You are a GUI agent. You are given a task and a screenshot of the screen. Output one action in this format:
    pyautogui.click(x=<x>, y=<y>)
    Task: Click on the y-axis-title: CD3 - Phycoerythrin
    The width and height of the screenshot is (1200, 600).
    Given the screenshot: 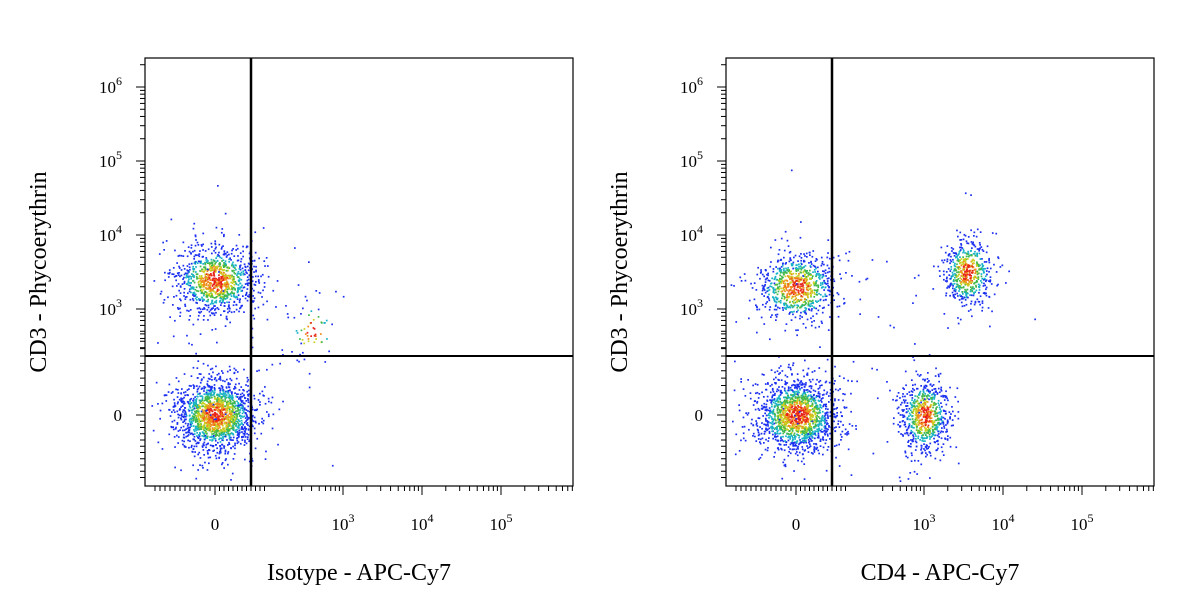 What is the action you would take?
    pyautogui.click(x=39, y=271)
    